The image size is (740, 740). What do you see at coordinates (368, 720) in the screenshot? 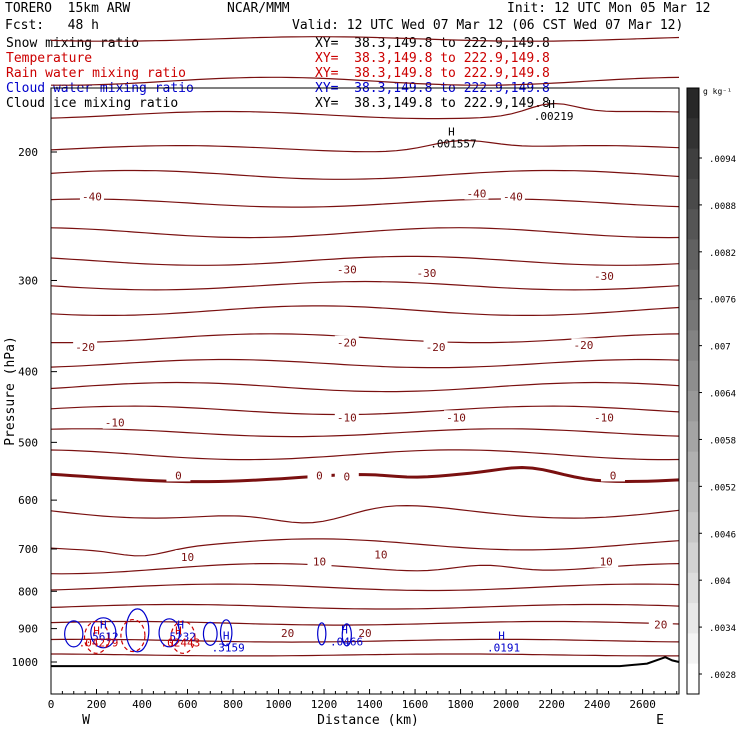
I see `x-axis-label: Distance (km)` at bounding box center [368, 720].